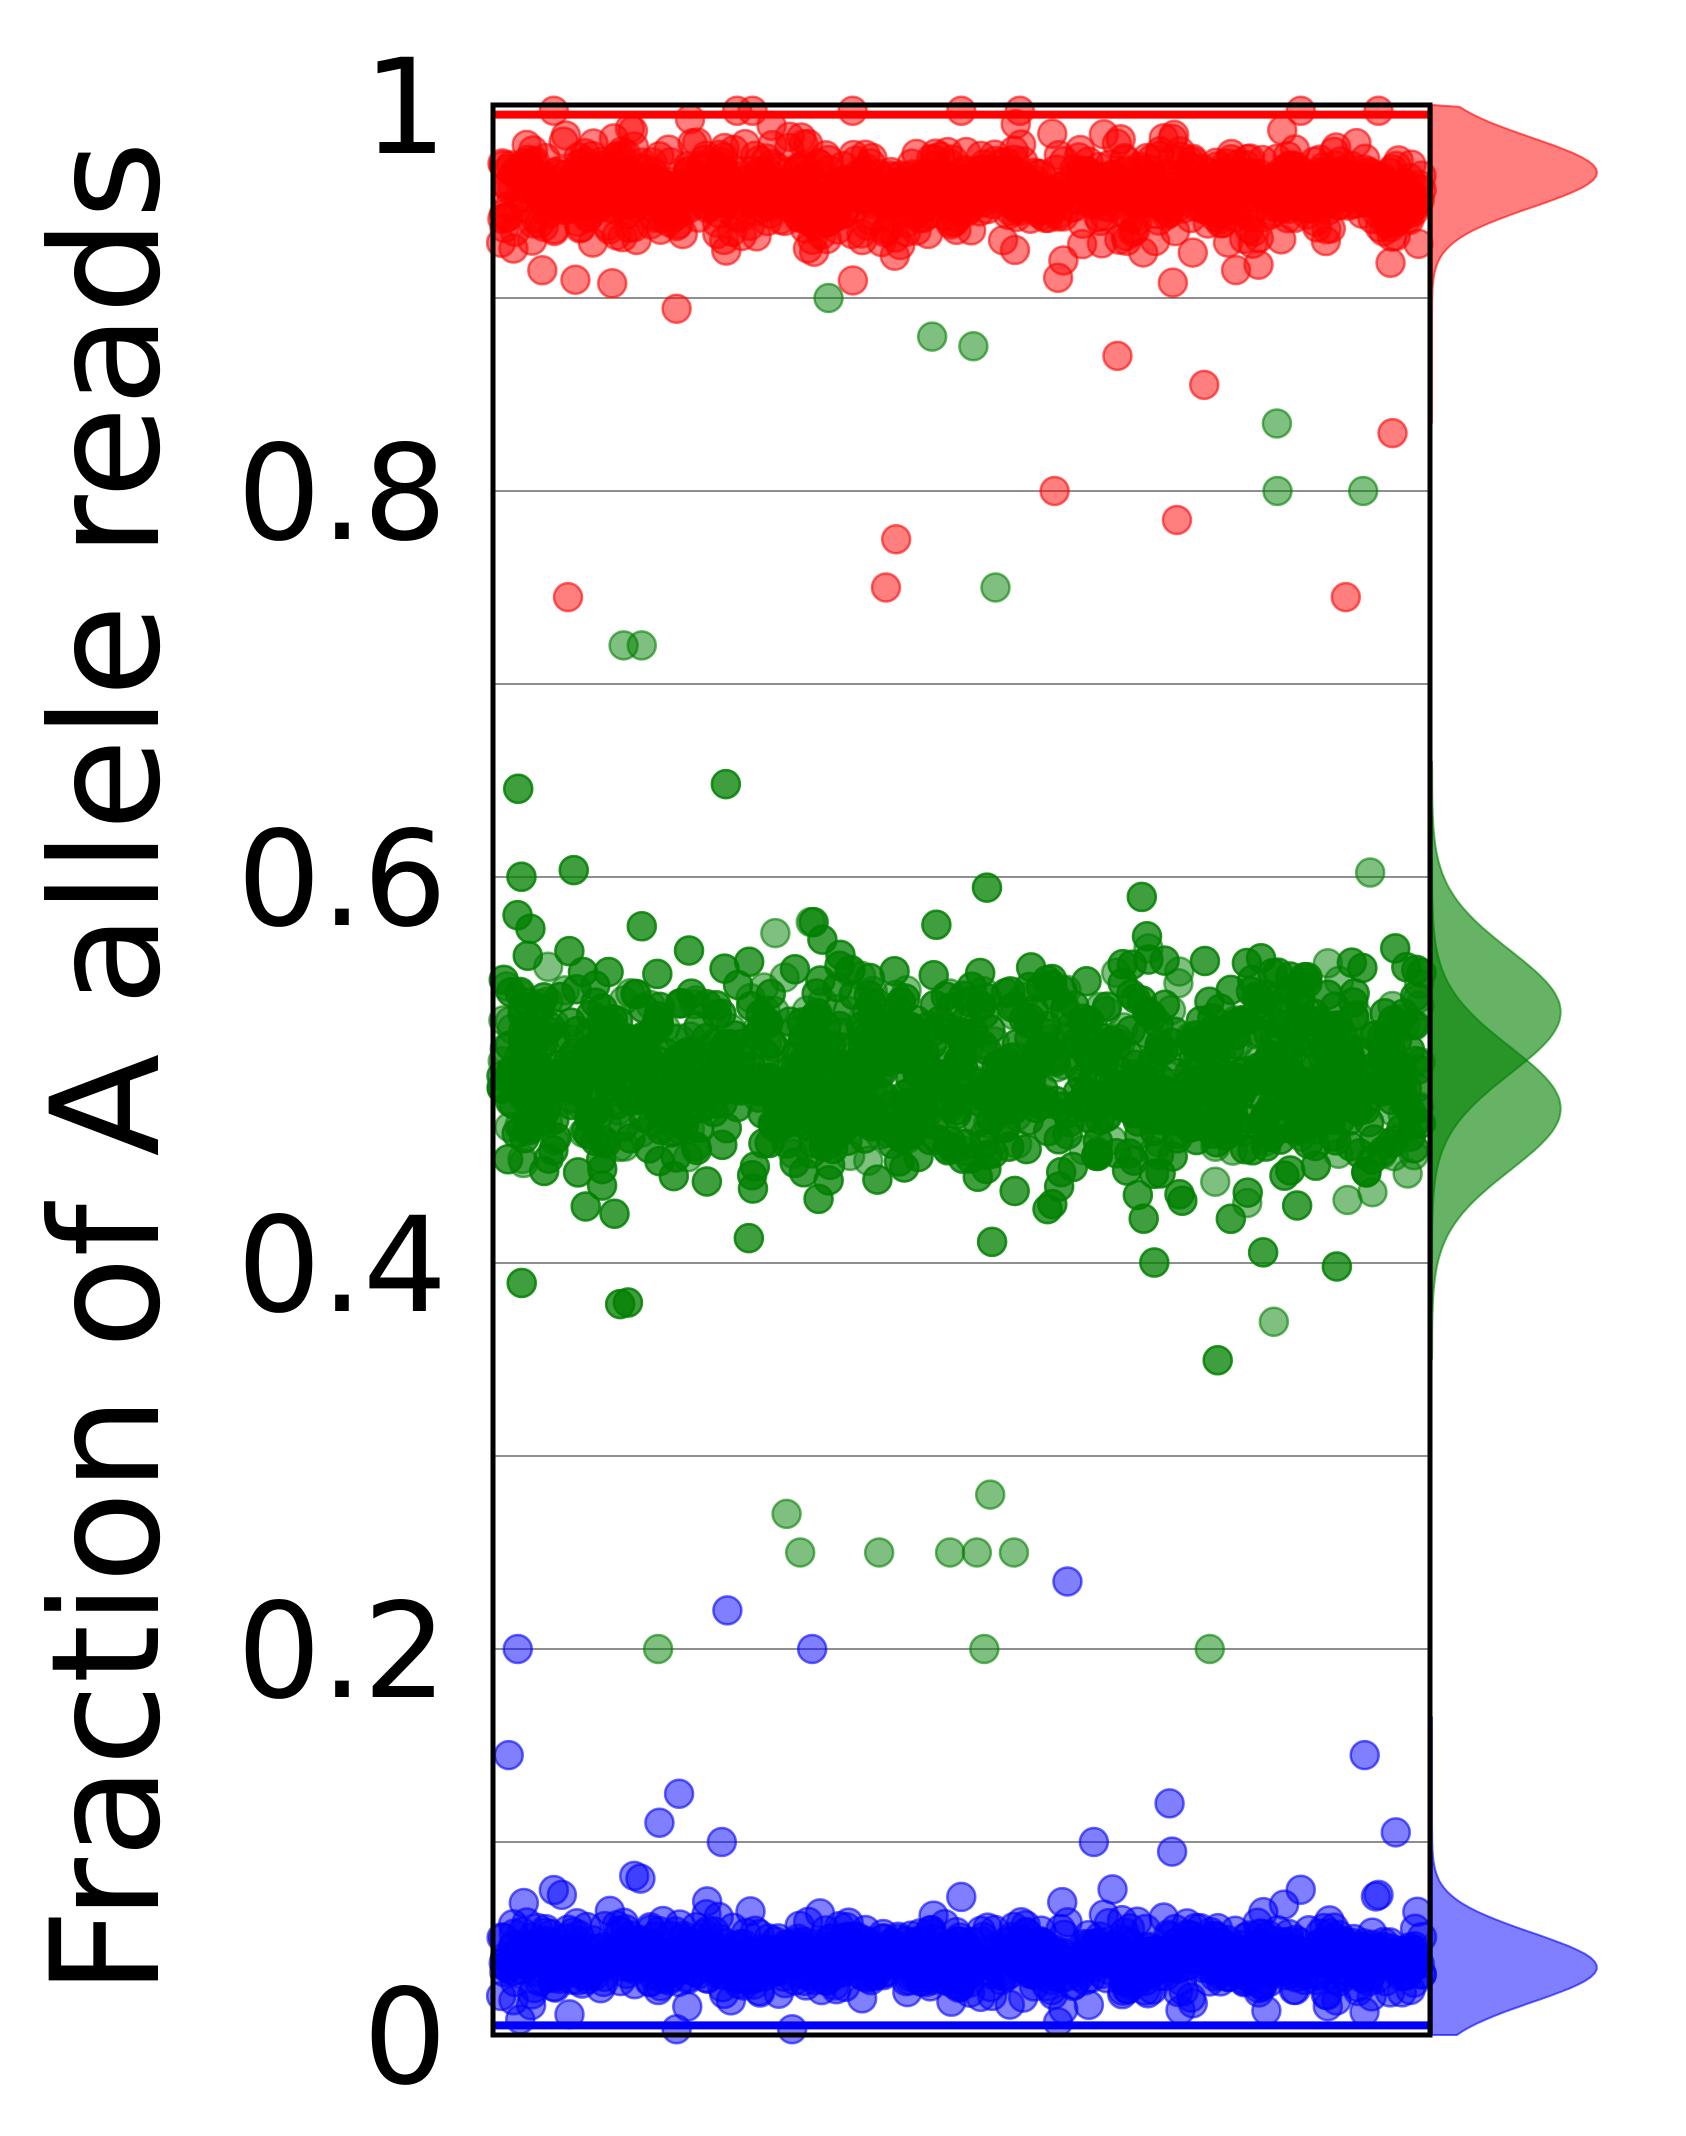  Describe the element at coordinates (342, 494) in the screenshot. I see `y-tick-label: 0.8` at that location.